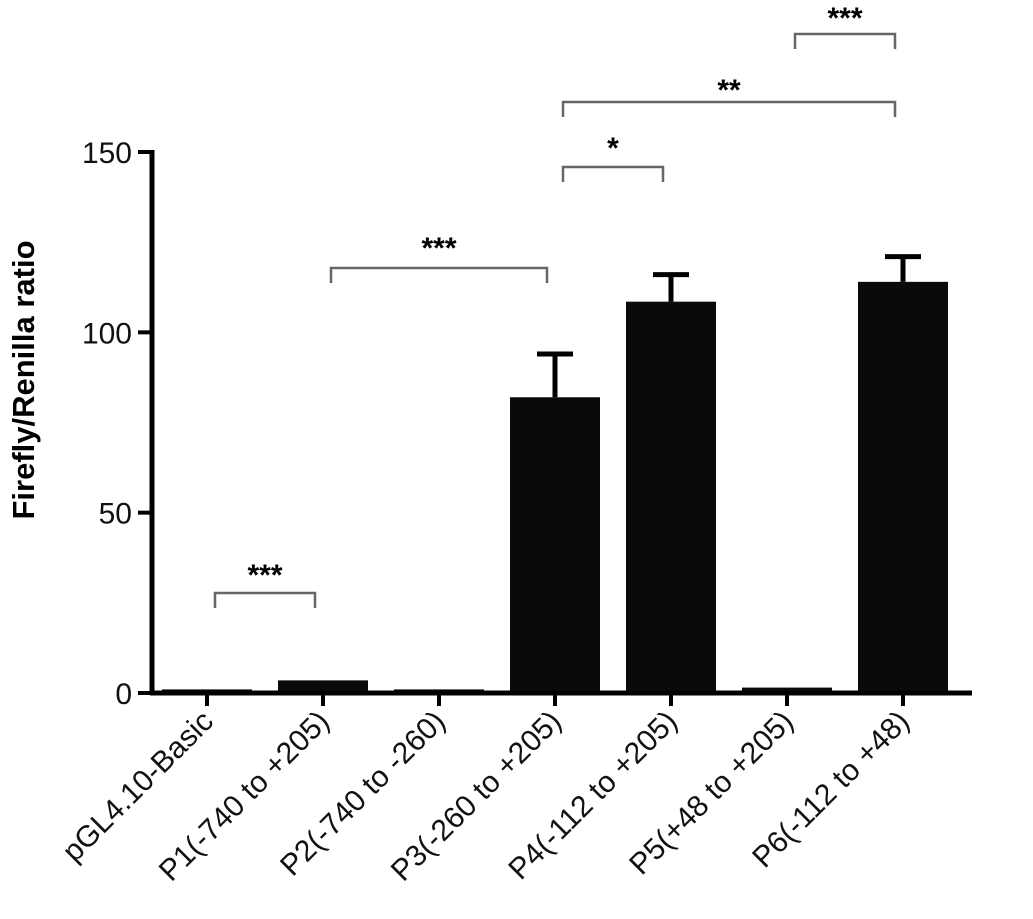 The width and height of the screenshot is (1033, 919). I want to click on y-axis-label: Firefly/Renilla ratio, so click(23, 379).